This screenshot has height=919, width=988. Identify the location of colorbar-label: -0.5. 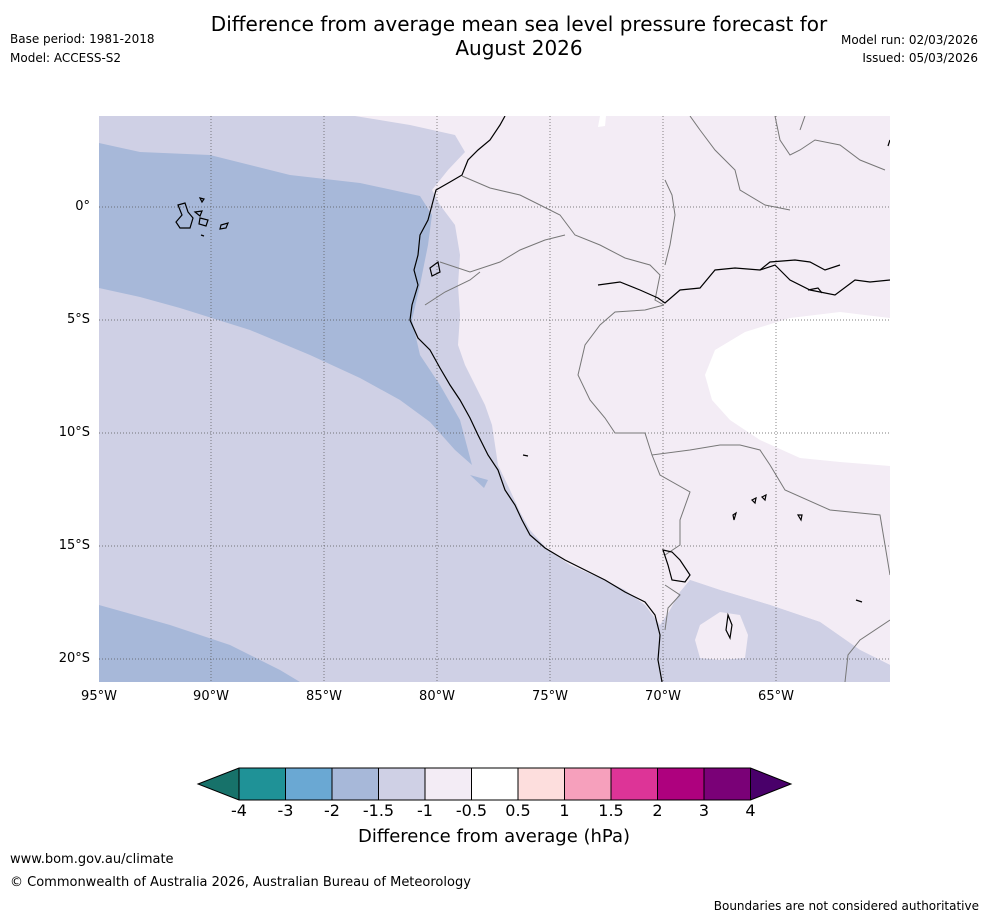
(471, 810).